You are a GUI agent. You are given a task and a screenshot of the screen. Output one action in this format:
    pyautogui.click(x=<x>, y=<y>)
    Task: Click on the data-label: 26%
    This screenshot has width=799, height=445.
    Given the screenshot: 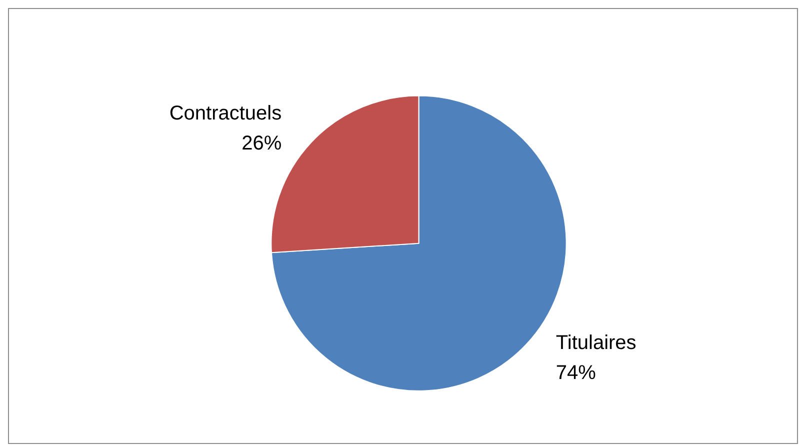 What is the action you would take?
    pyautogui.click(x=262, y=143)
    